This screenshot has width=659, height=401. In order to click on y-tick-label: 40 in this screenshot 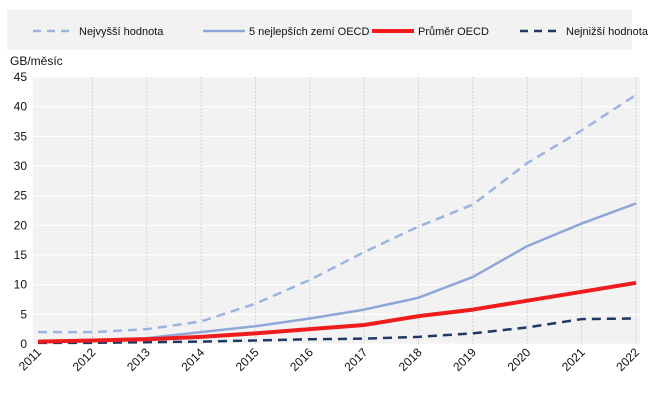, I will do `click(21, 107)`.